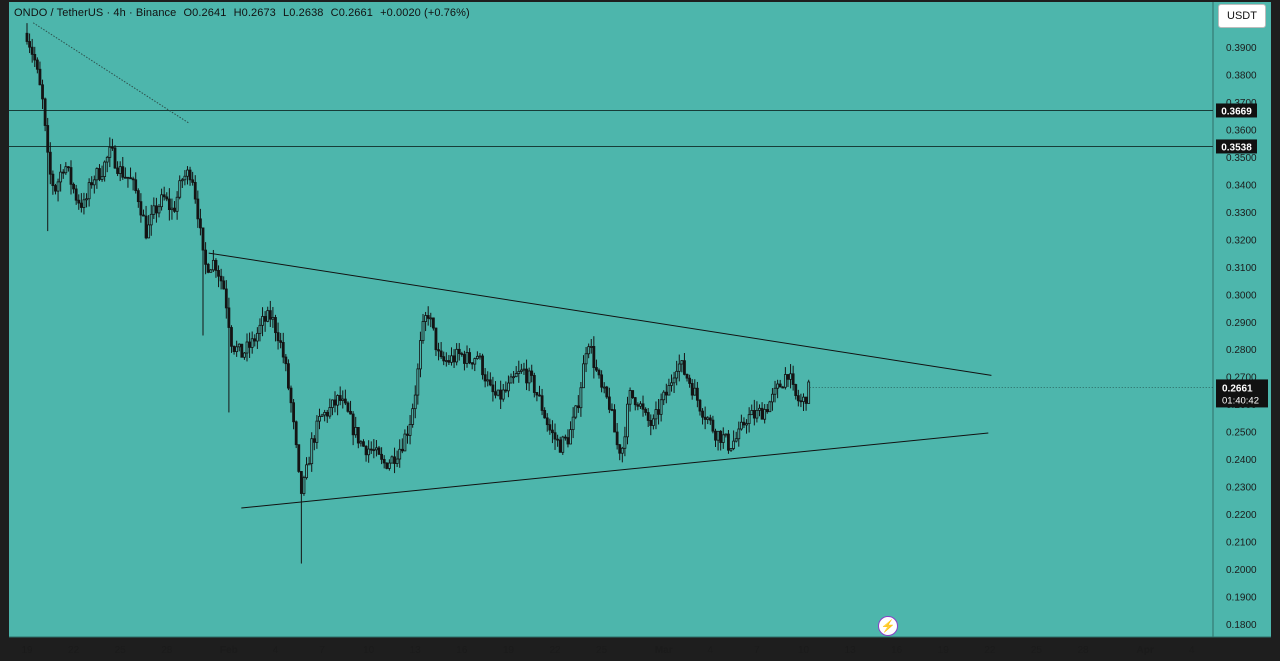 This screenshot has height=661, width=1280. I want to click on level-price-tag-label: 0.3538, so click(1236, 147).